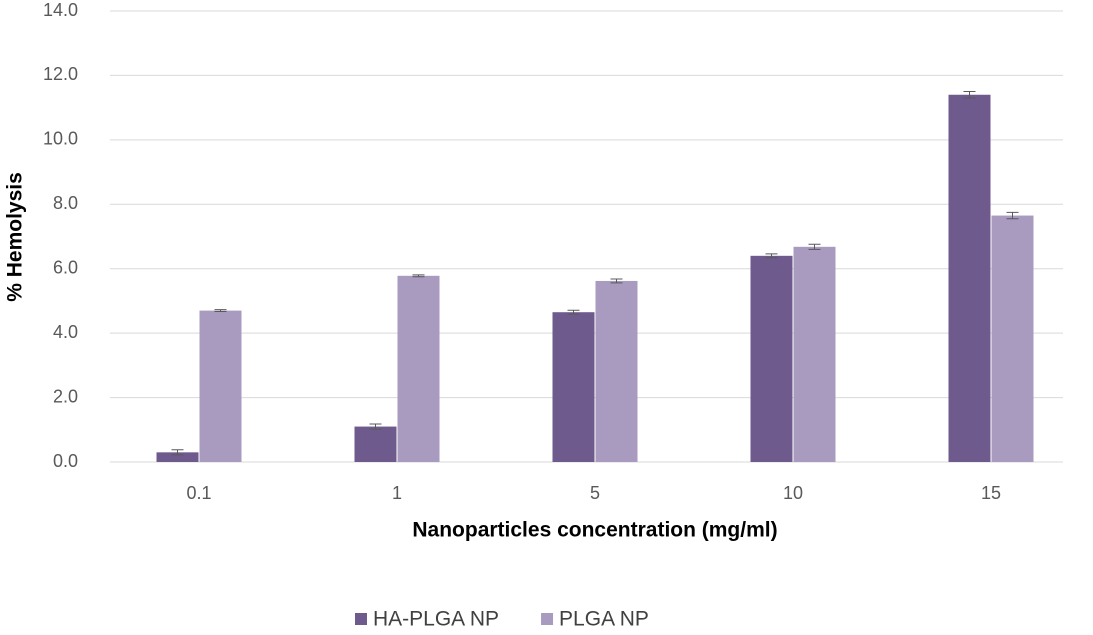  Describe the element at coordinates (397, 493) in the screenshot. I see `x-tick-label: 1` at that location.